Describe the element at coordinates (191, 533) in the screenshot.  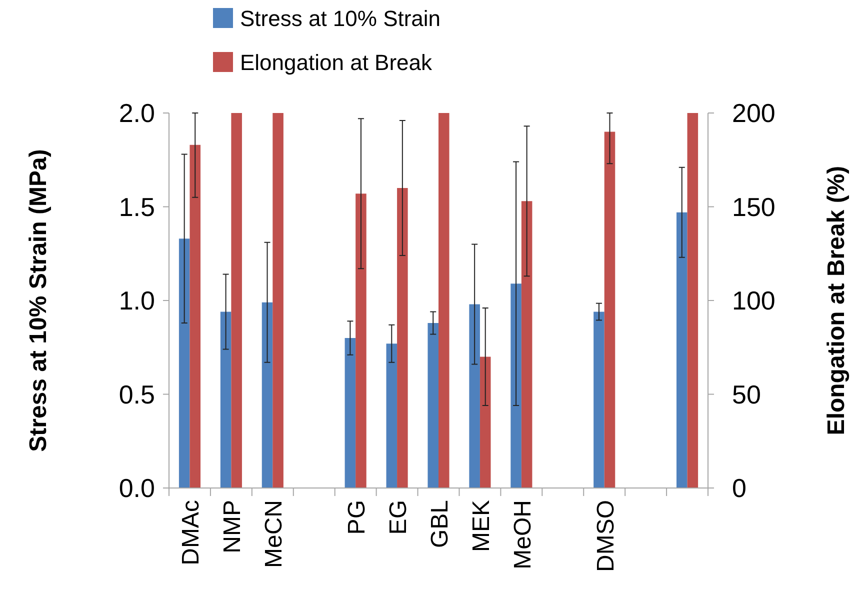
I see `x-tick-label: DMAc` at that location.